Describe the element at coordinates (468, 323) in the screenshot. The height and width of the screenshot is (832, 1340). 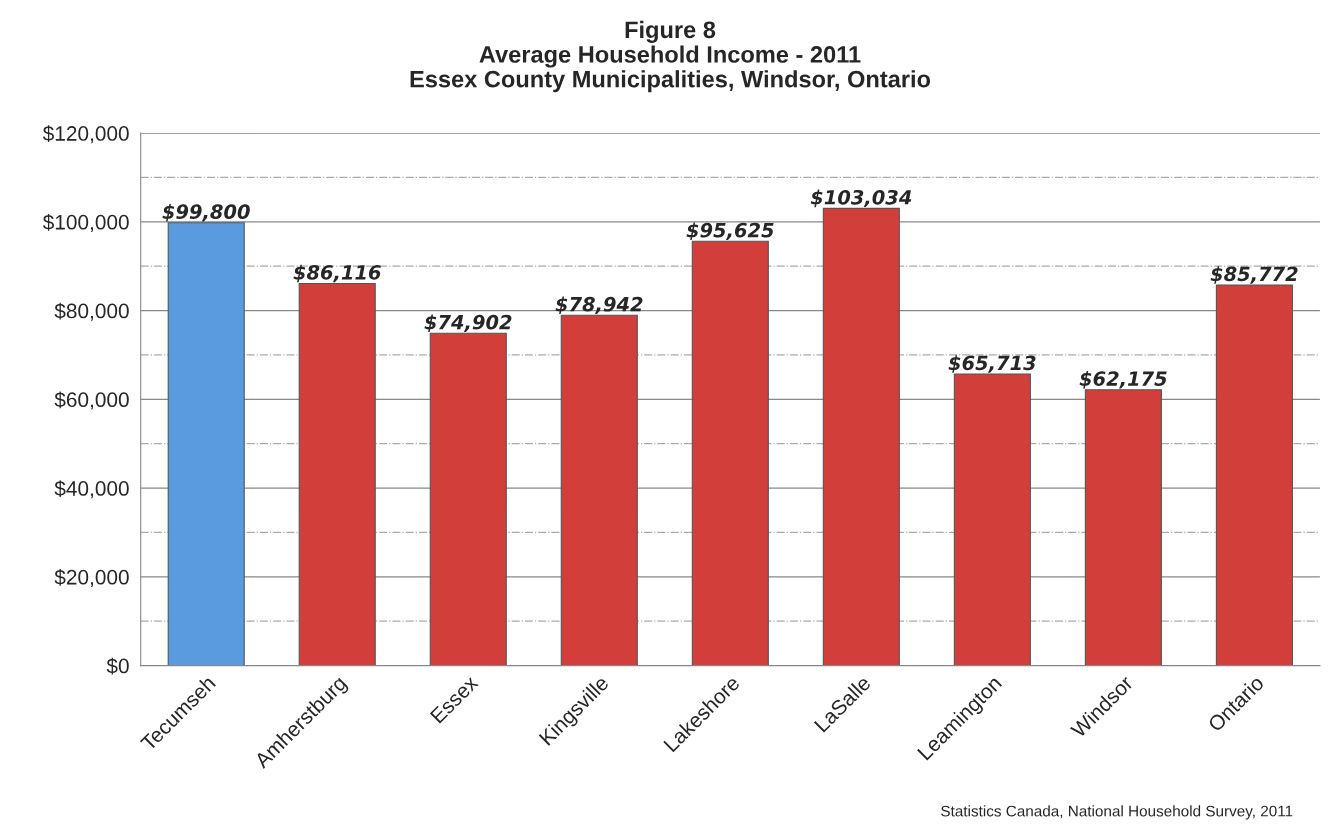
I see `data-label: $74,902` at that location.